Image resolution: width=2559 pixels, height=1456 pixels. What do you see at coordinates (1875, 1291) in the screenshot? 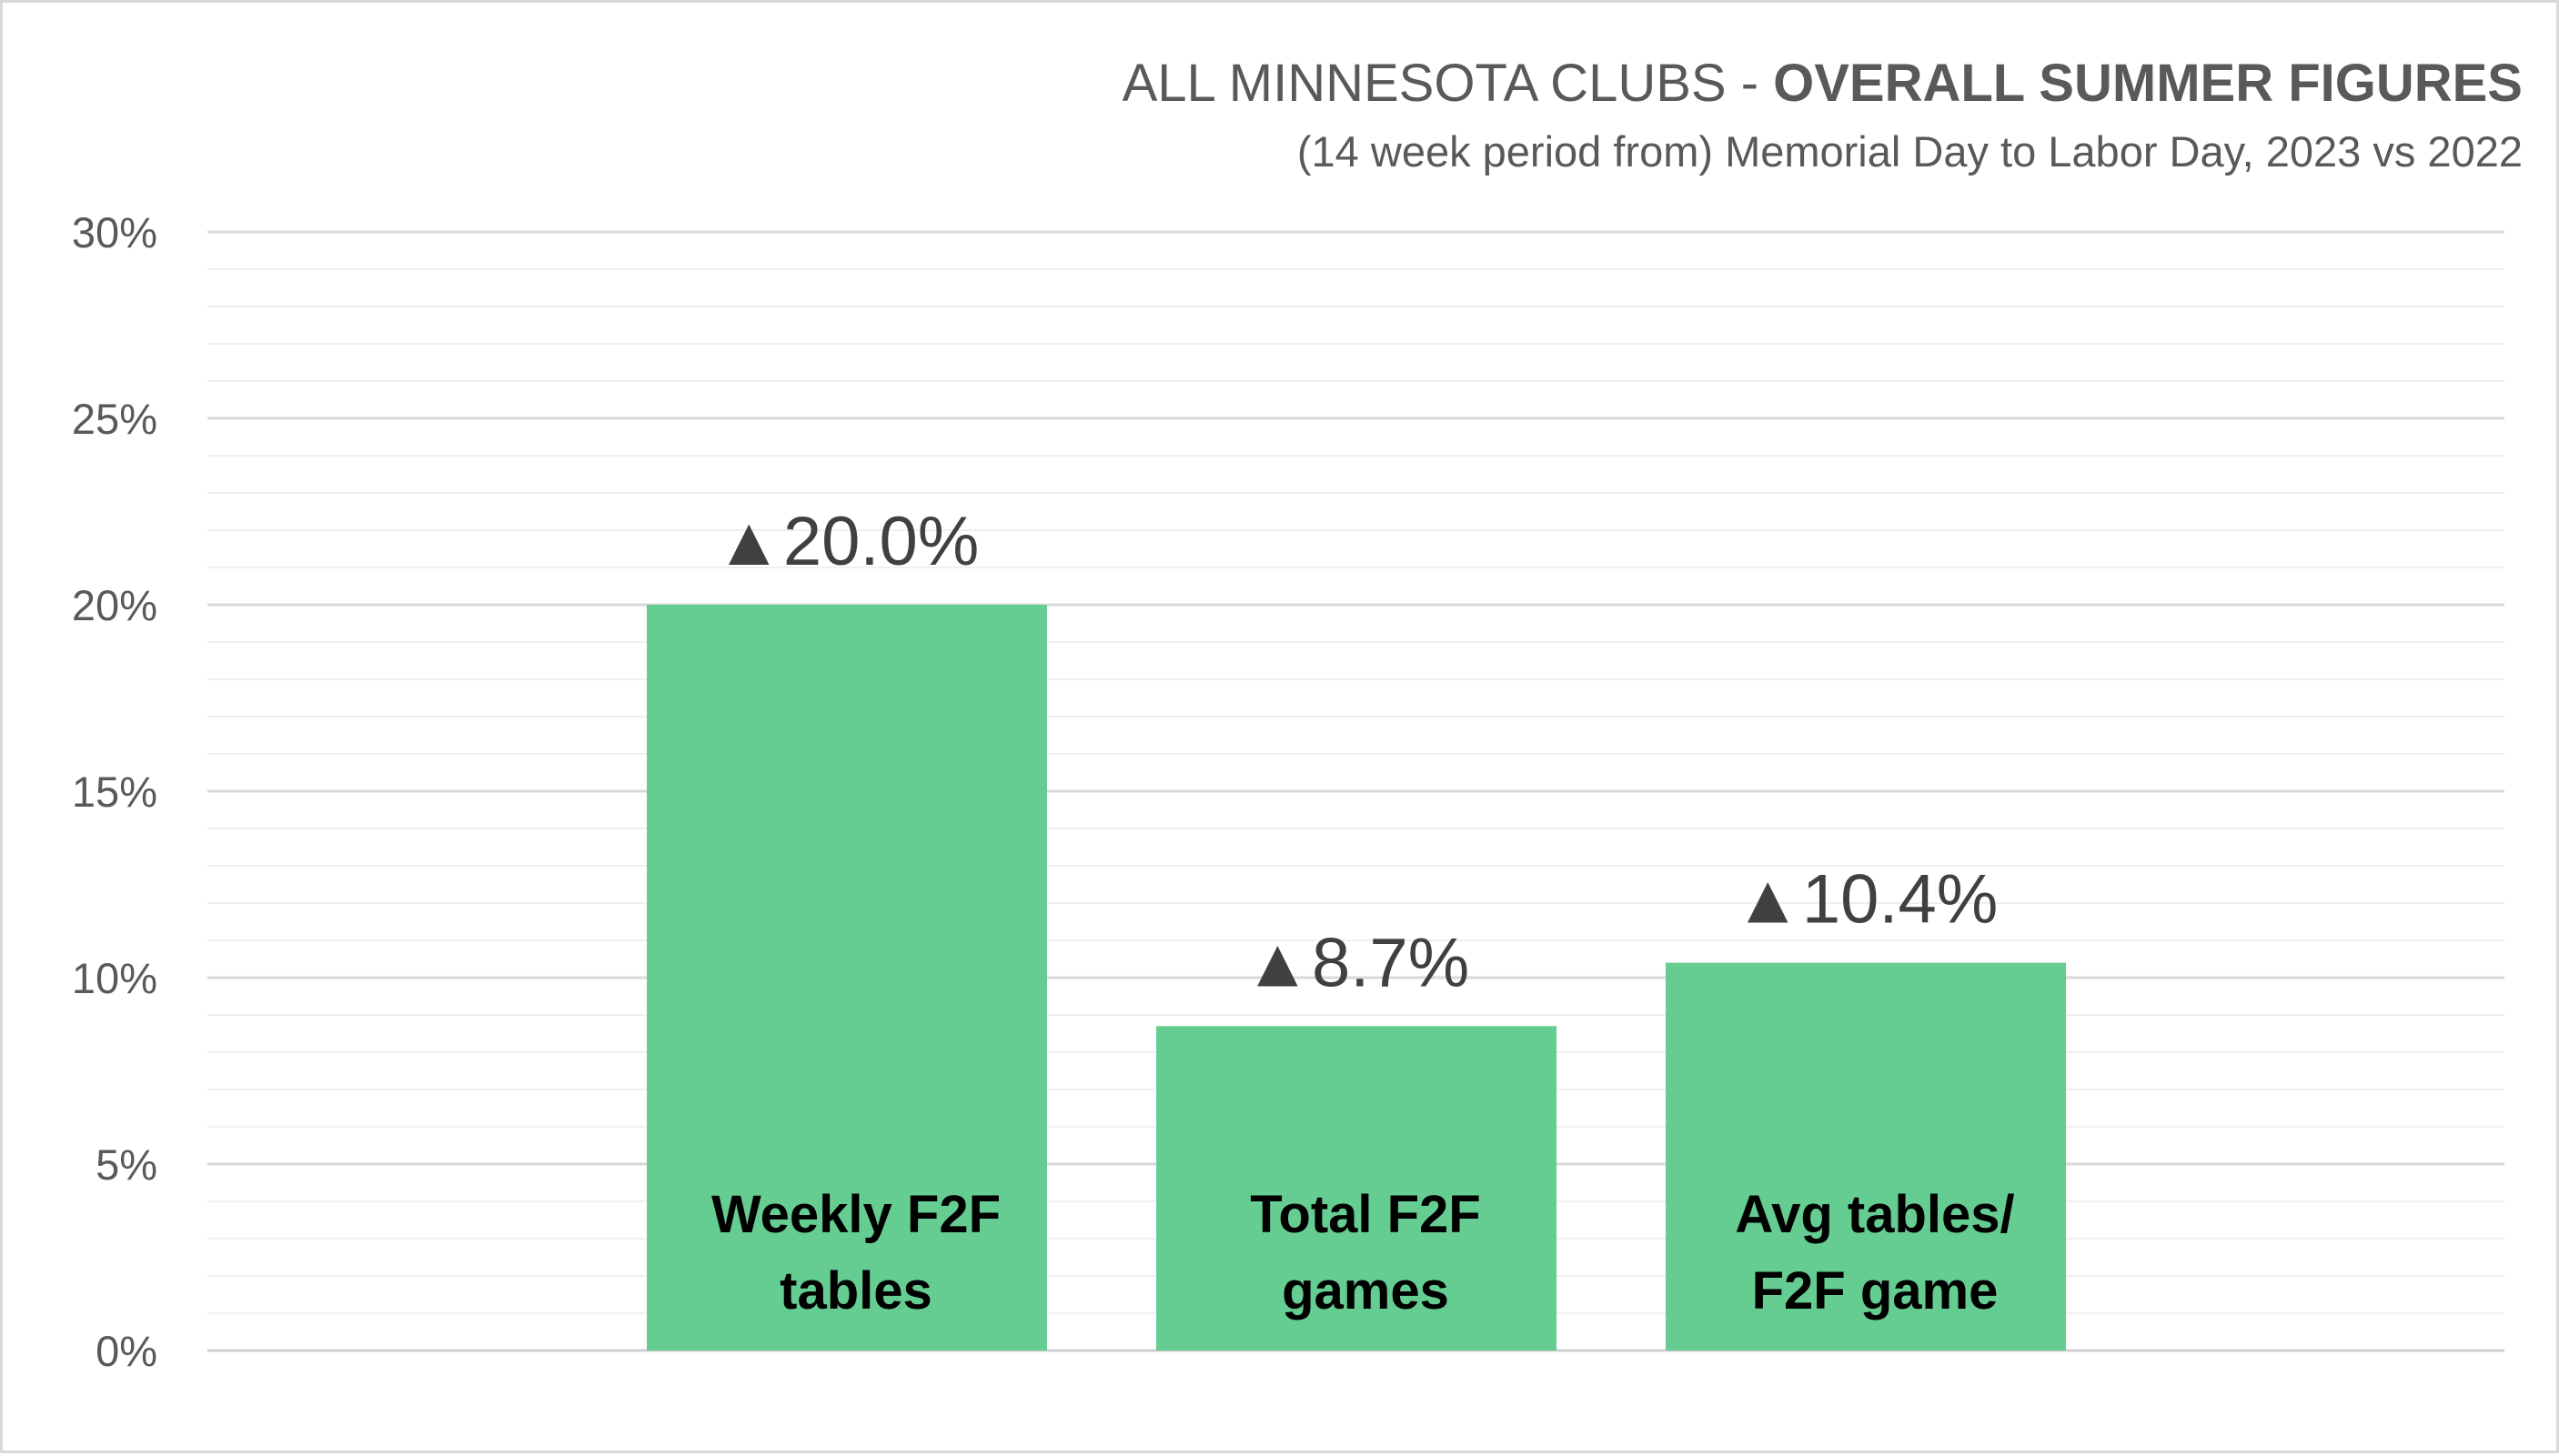
I see `bar-category-line: F2F game` at bounding box center [1875, 1291].